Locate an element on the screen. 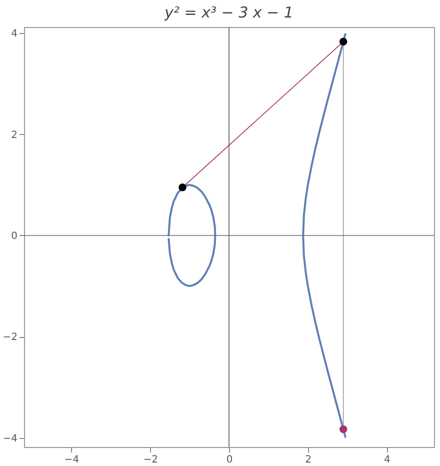 This screenshot has width=440, height=466. x-tick-label: 0 is located at coordinates (229, 460).